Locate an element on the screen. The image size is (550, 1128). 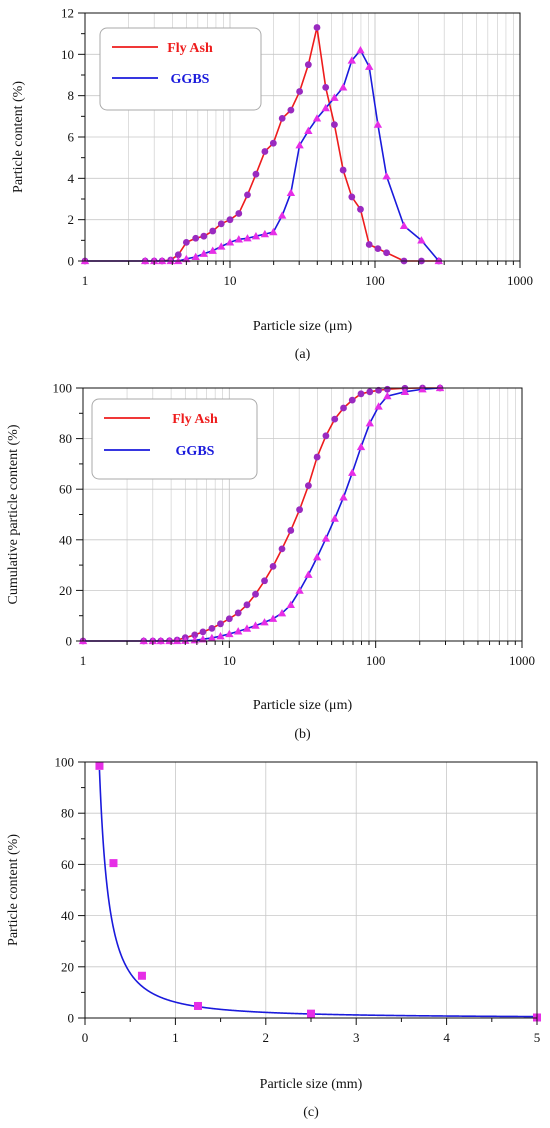
y-tick-label: 20 is located at coordinates (65, 590).